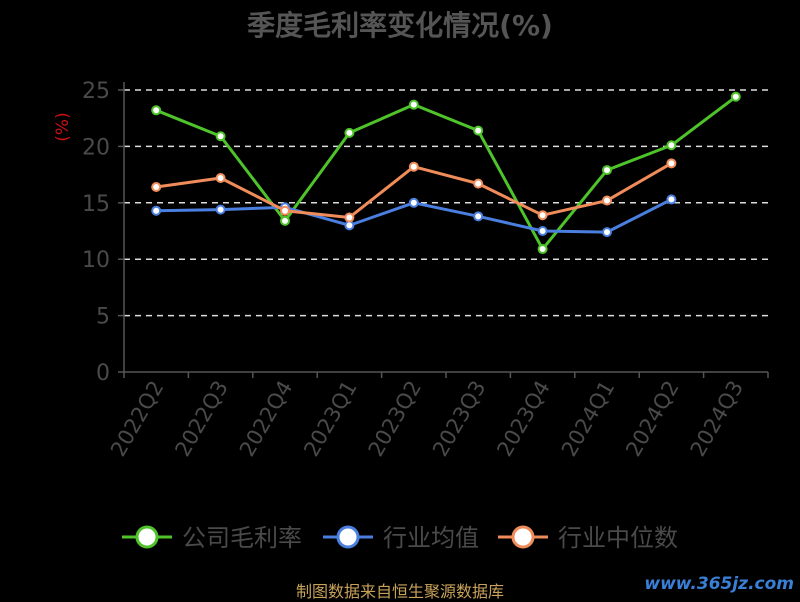  What do you see at coordinates (588, 419) in the screenshot?
I see `x-tick-label: 2024Q1` at bounding box center [588, 419].